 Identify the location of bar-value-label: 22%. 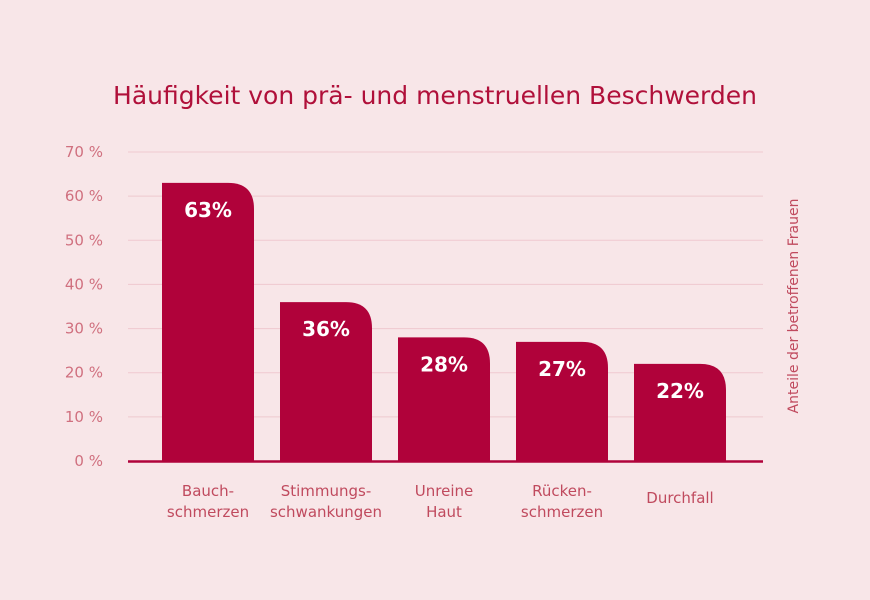
(680, 391).